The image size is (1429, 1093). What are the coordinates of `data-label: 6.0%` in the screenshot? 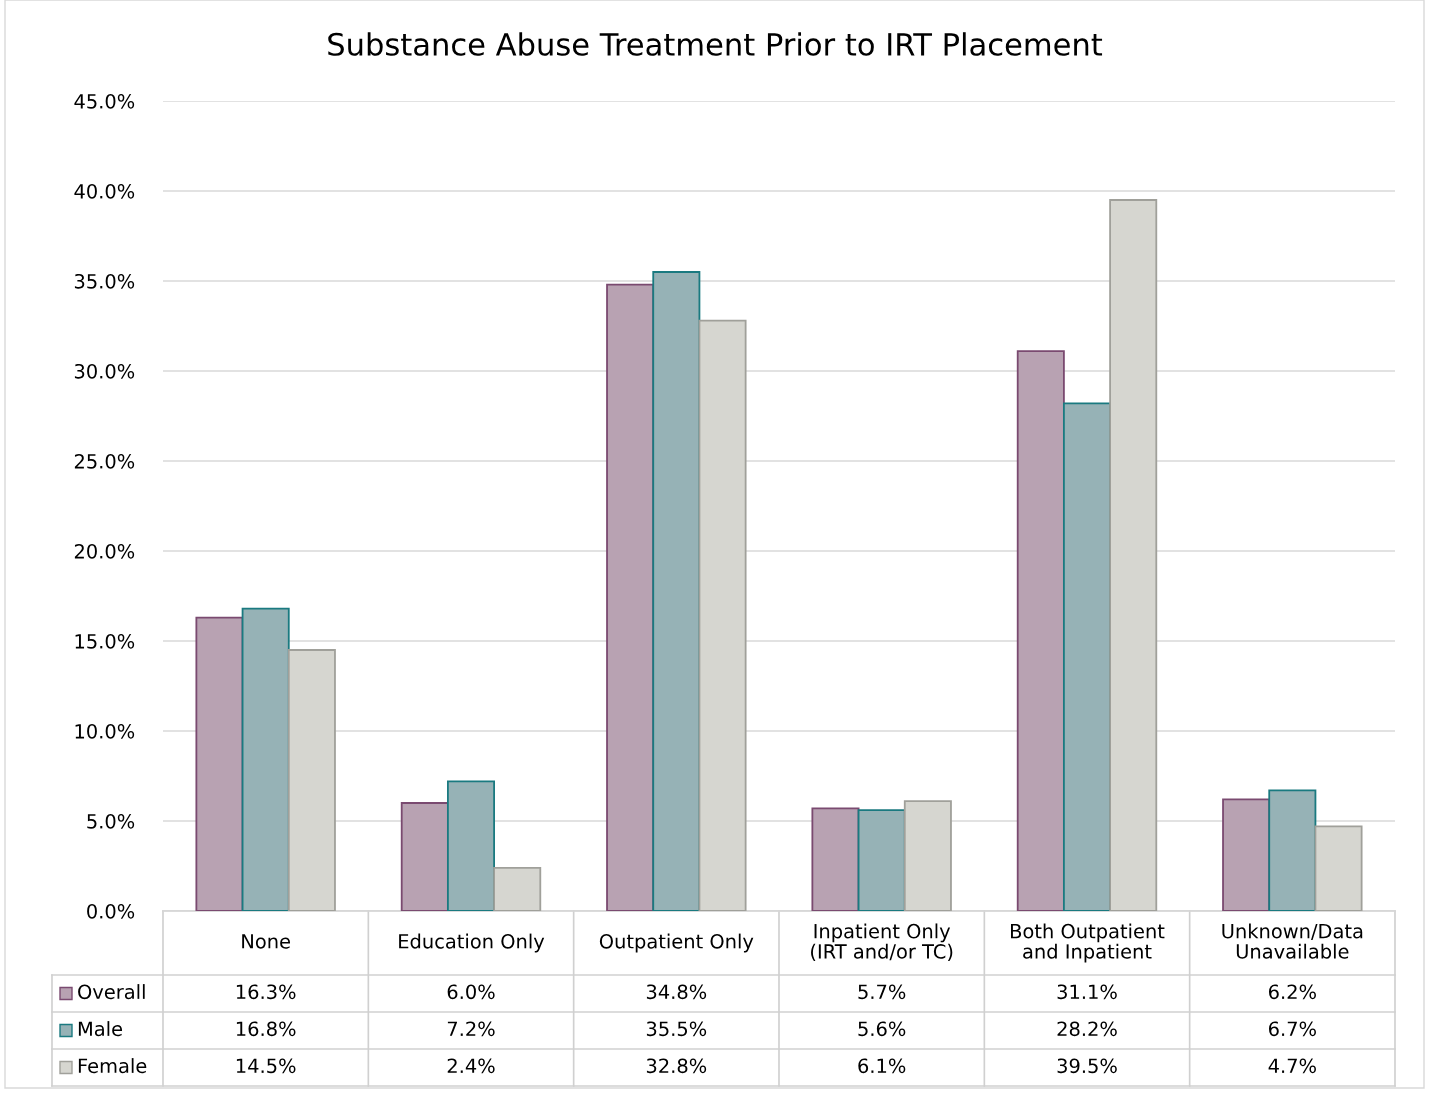 It's located at (471, 992).